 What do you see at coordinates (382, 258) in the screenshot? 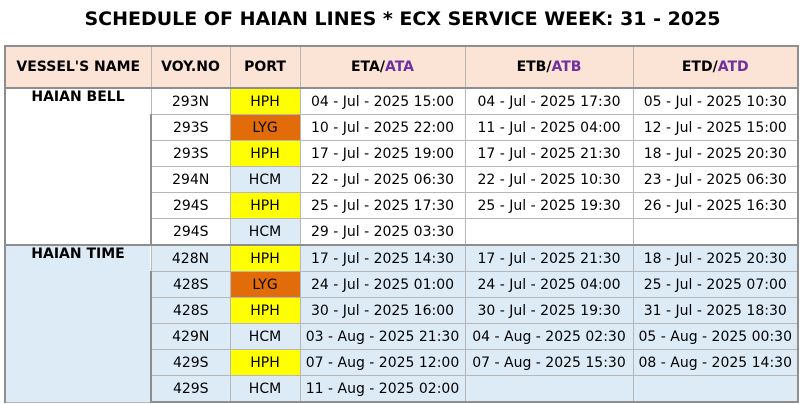
I see `eta-cell: 17 - Jul - 2025 14:30` at bounding box center [382, 258].